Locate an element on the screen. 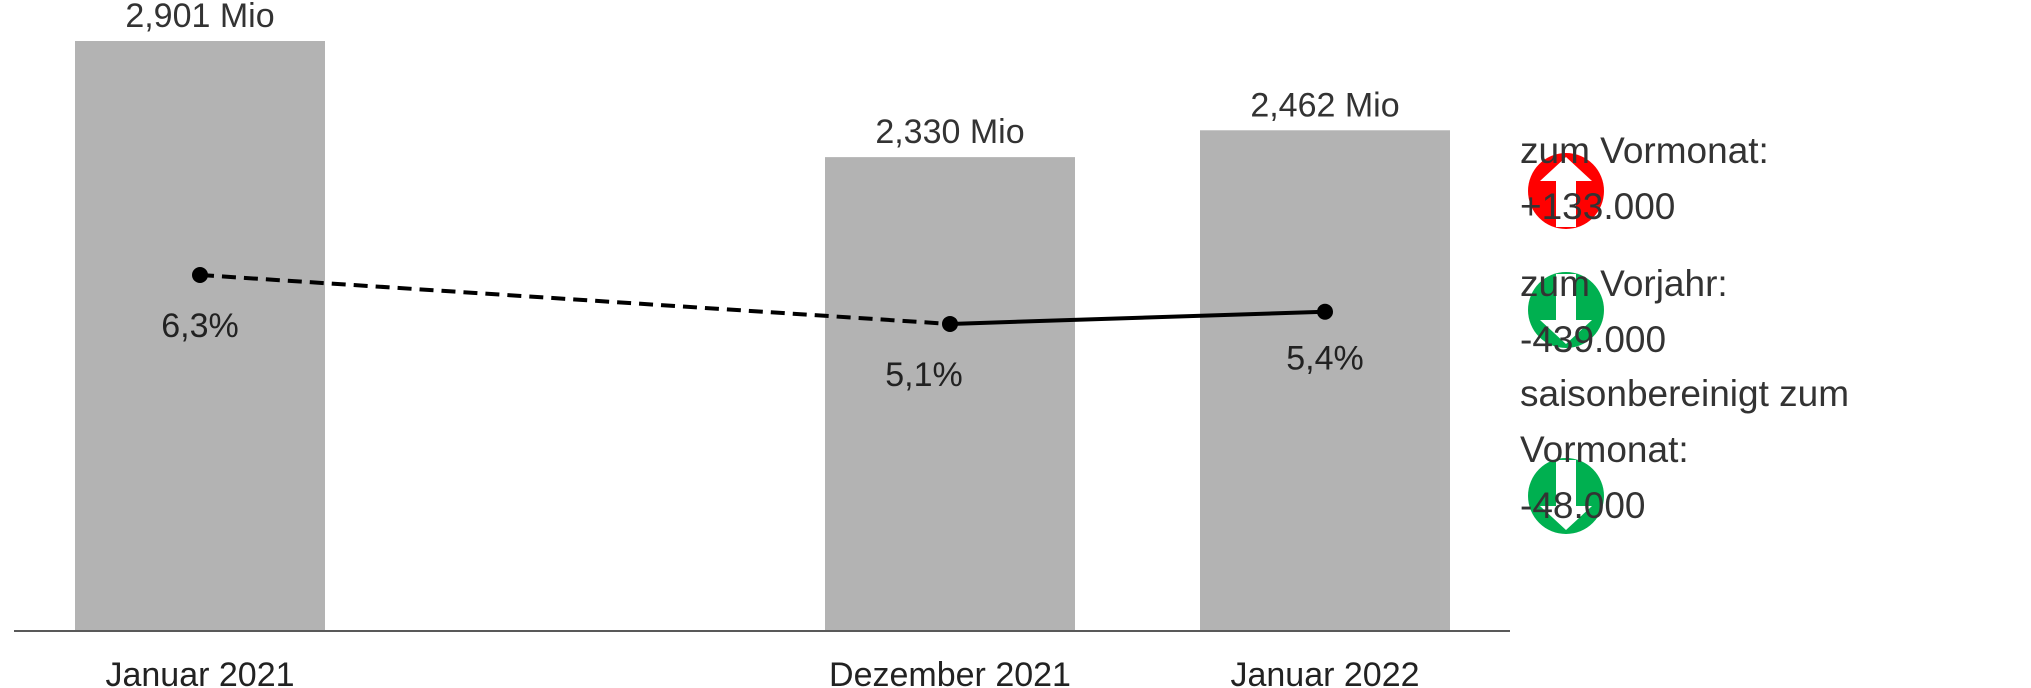 The width and height of the screenshot is (2031, 688). change-value: +133.000 is located at coordinates (1598, 206).